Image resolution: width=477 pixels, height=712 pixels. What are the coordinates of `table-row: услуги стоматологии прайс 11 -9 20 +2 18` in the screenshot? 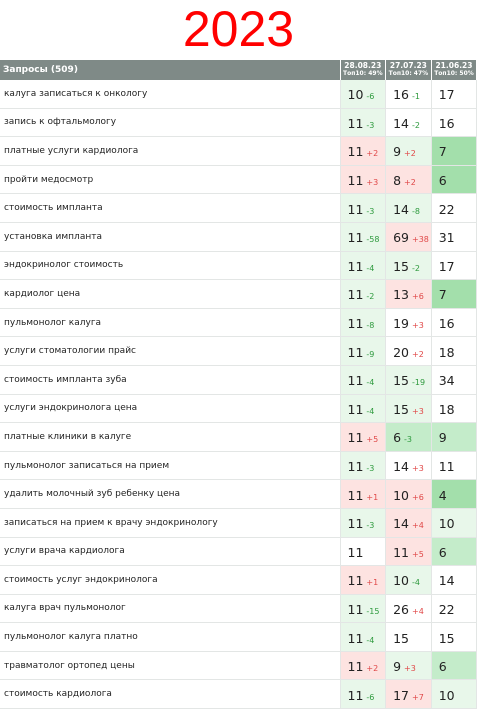 It's located at (238, 351).